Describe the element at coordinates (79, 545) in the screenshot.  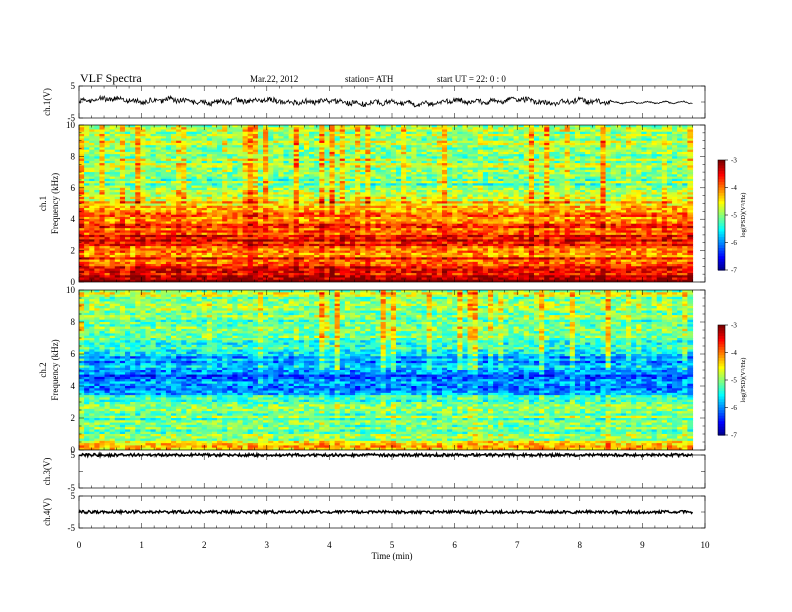
I see `x-tick-label: 0` at that location.